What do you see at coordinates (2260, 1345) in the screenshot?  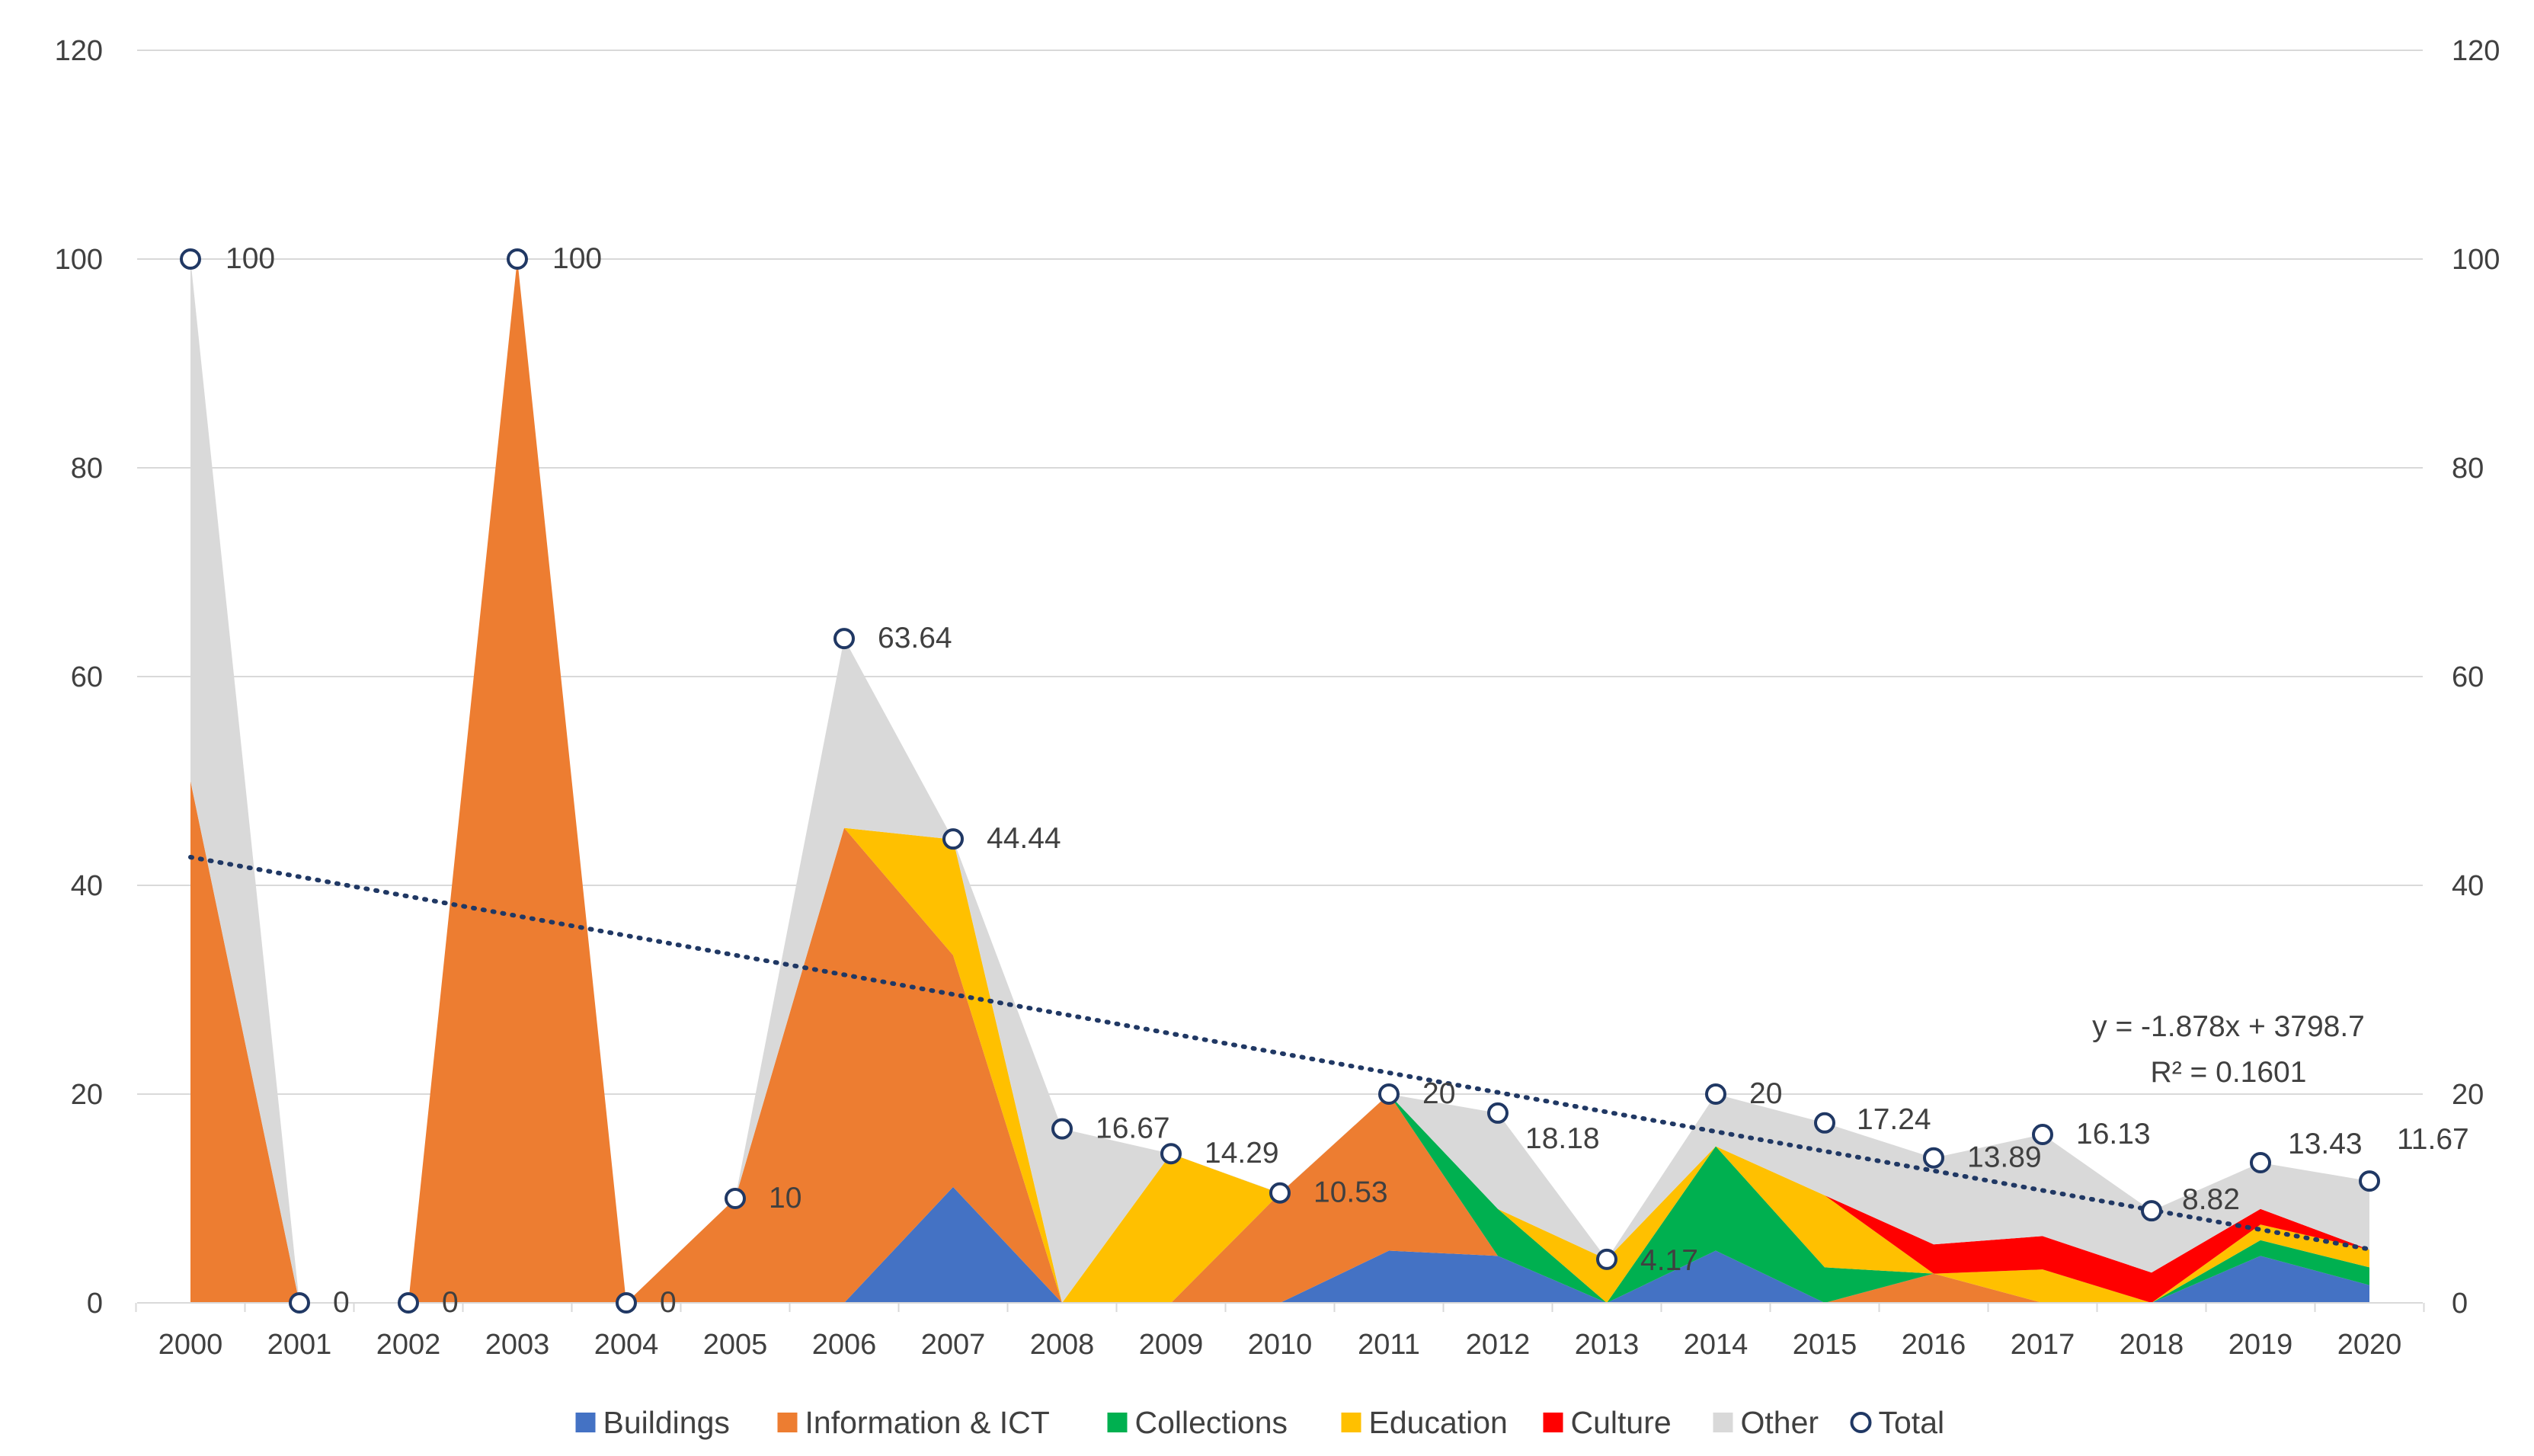 I see `x-tick-label: 2019` at bounding box center [2260, 1345].